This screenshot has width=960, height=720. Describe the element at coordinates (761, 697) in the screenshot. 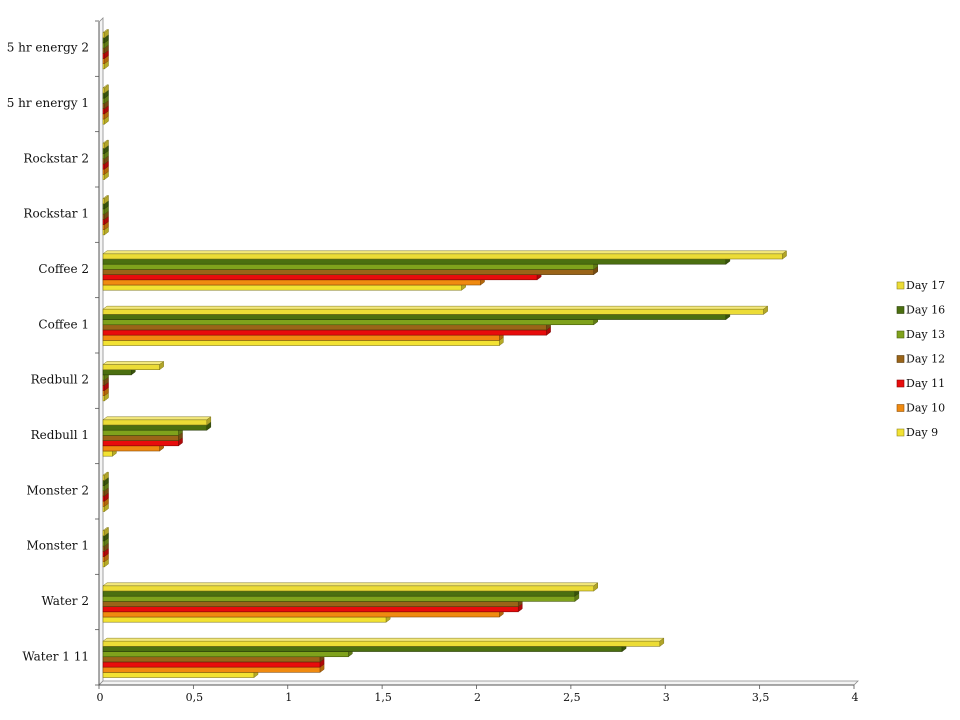

I see `x-tick-label: 3,5` at that location.